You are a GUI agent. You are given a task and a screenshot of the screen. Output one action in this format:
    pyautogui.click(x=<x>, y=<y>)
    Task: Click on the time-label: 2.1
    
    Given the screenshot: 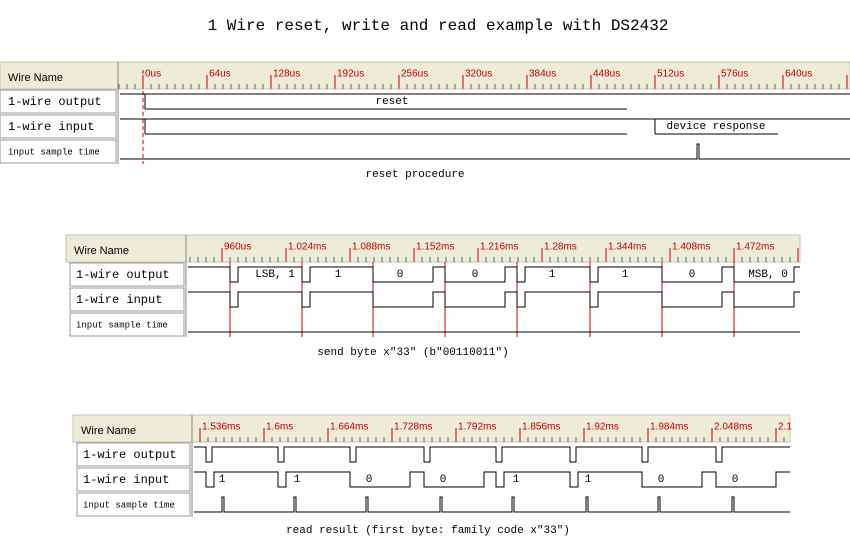 What is the action you would take?
    pyautogui.click(x=785, y=427)
    